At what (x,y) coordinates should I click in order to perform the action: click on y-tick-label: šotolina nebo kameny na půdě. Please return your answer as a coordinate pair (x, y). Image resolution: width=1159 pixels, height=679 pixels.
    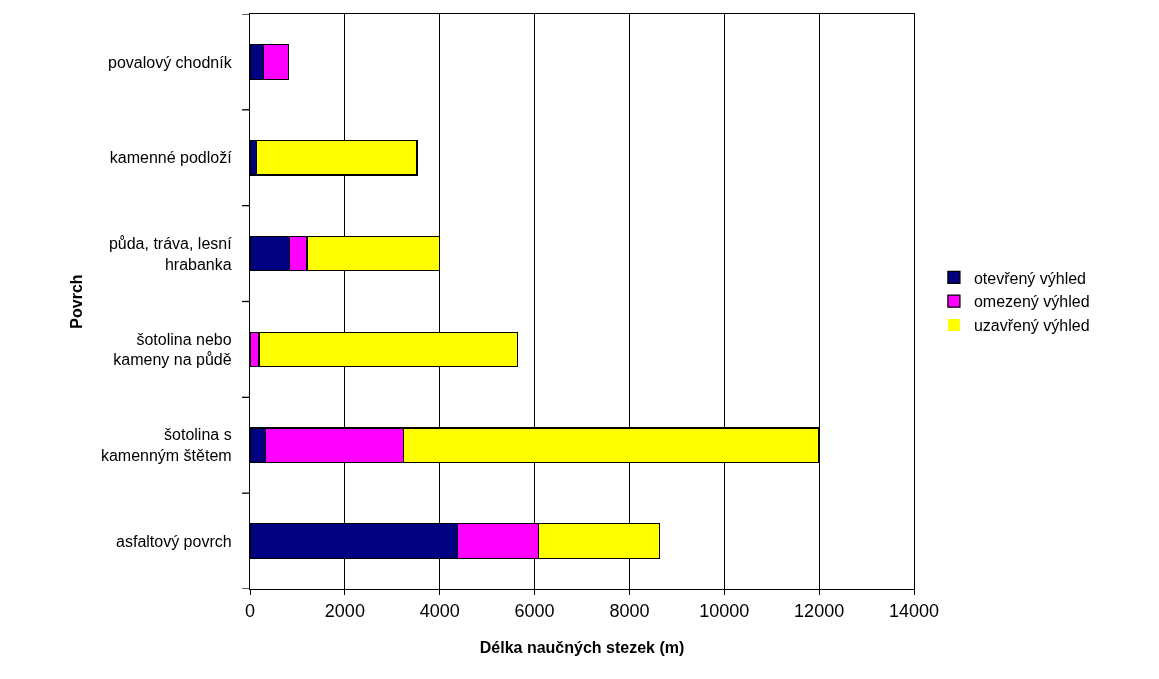
    Looking at the image, I should click on (172, 349).